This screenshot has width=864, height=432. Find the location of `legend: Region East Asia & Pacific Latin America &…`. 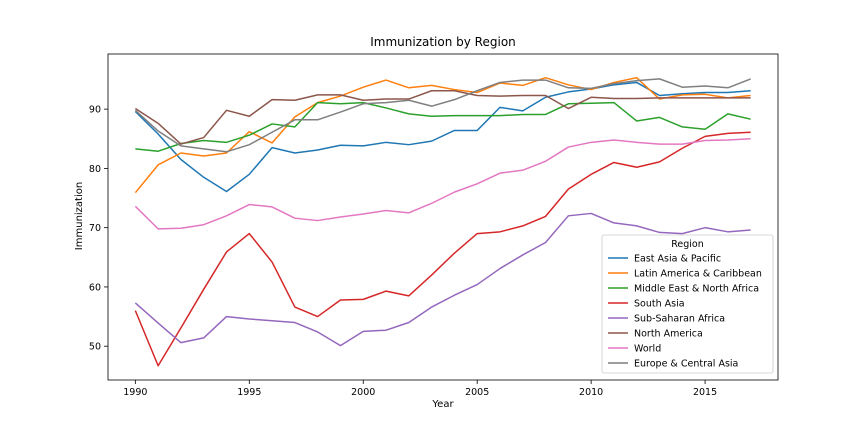

legend: Region East Asia & Pacific Latin America &… is located at coordinates (687, 304).